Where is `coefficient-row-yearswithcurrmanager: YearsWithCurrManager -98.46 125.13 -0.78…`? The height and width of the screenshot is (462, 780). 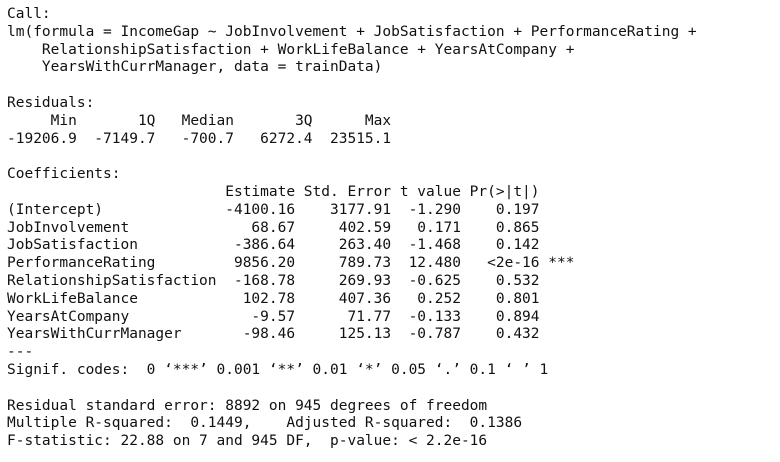 coefficient-row-yearswithcurrmanager: YearsWithCurrManager -98.46 125.13 -0.78… is located at coordinates (291, 334).